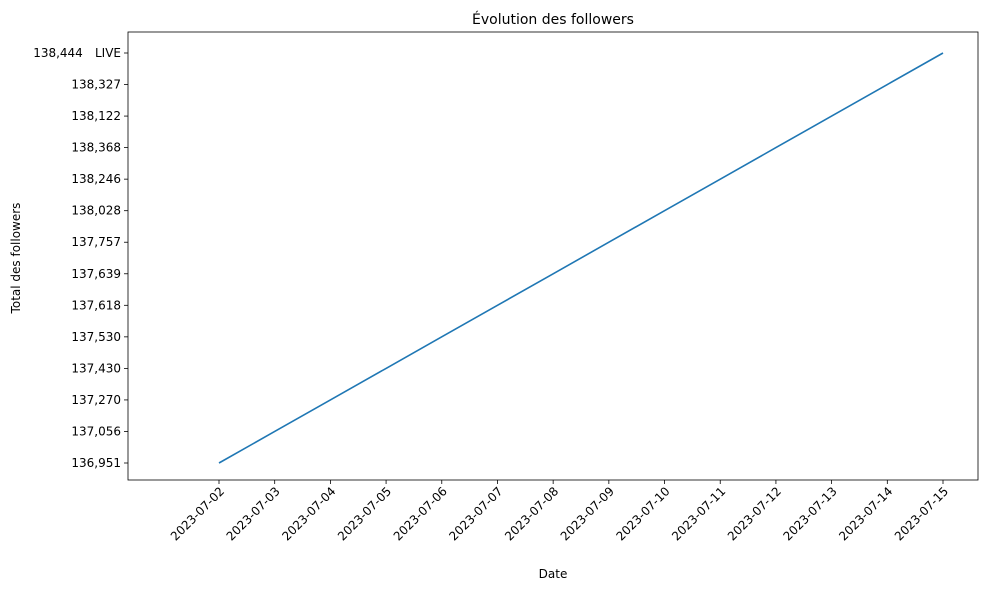  What do you see at coordinates (96, 400) in the screenshot?
I see `y-tick-label: 137,270` at bounding box center [96, 400].